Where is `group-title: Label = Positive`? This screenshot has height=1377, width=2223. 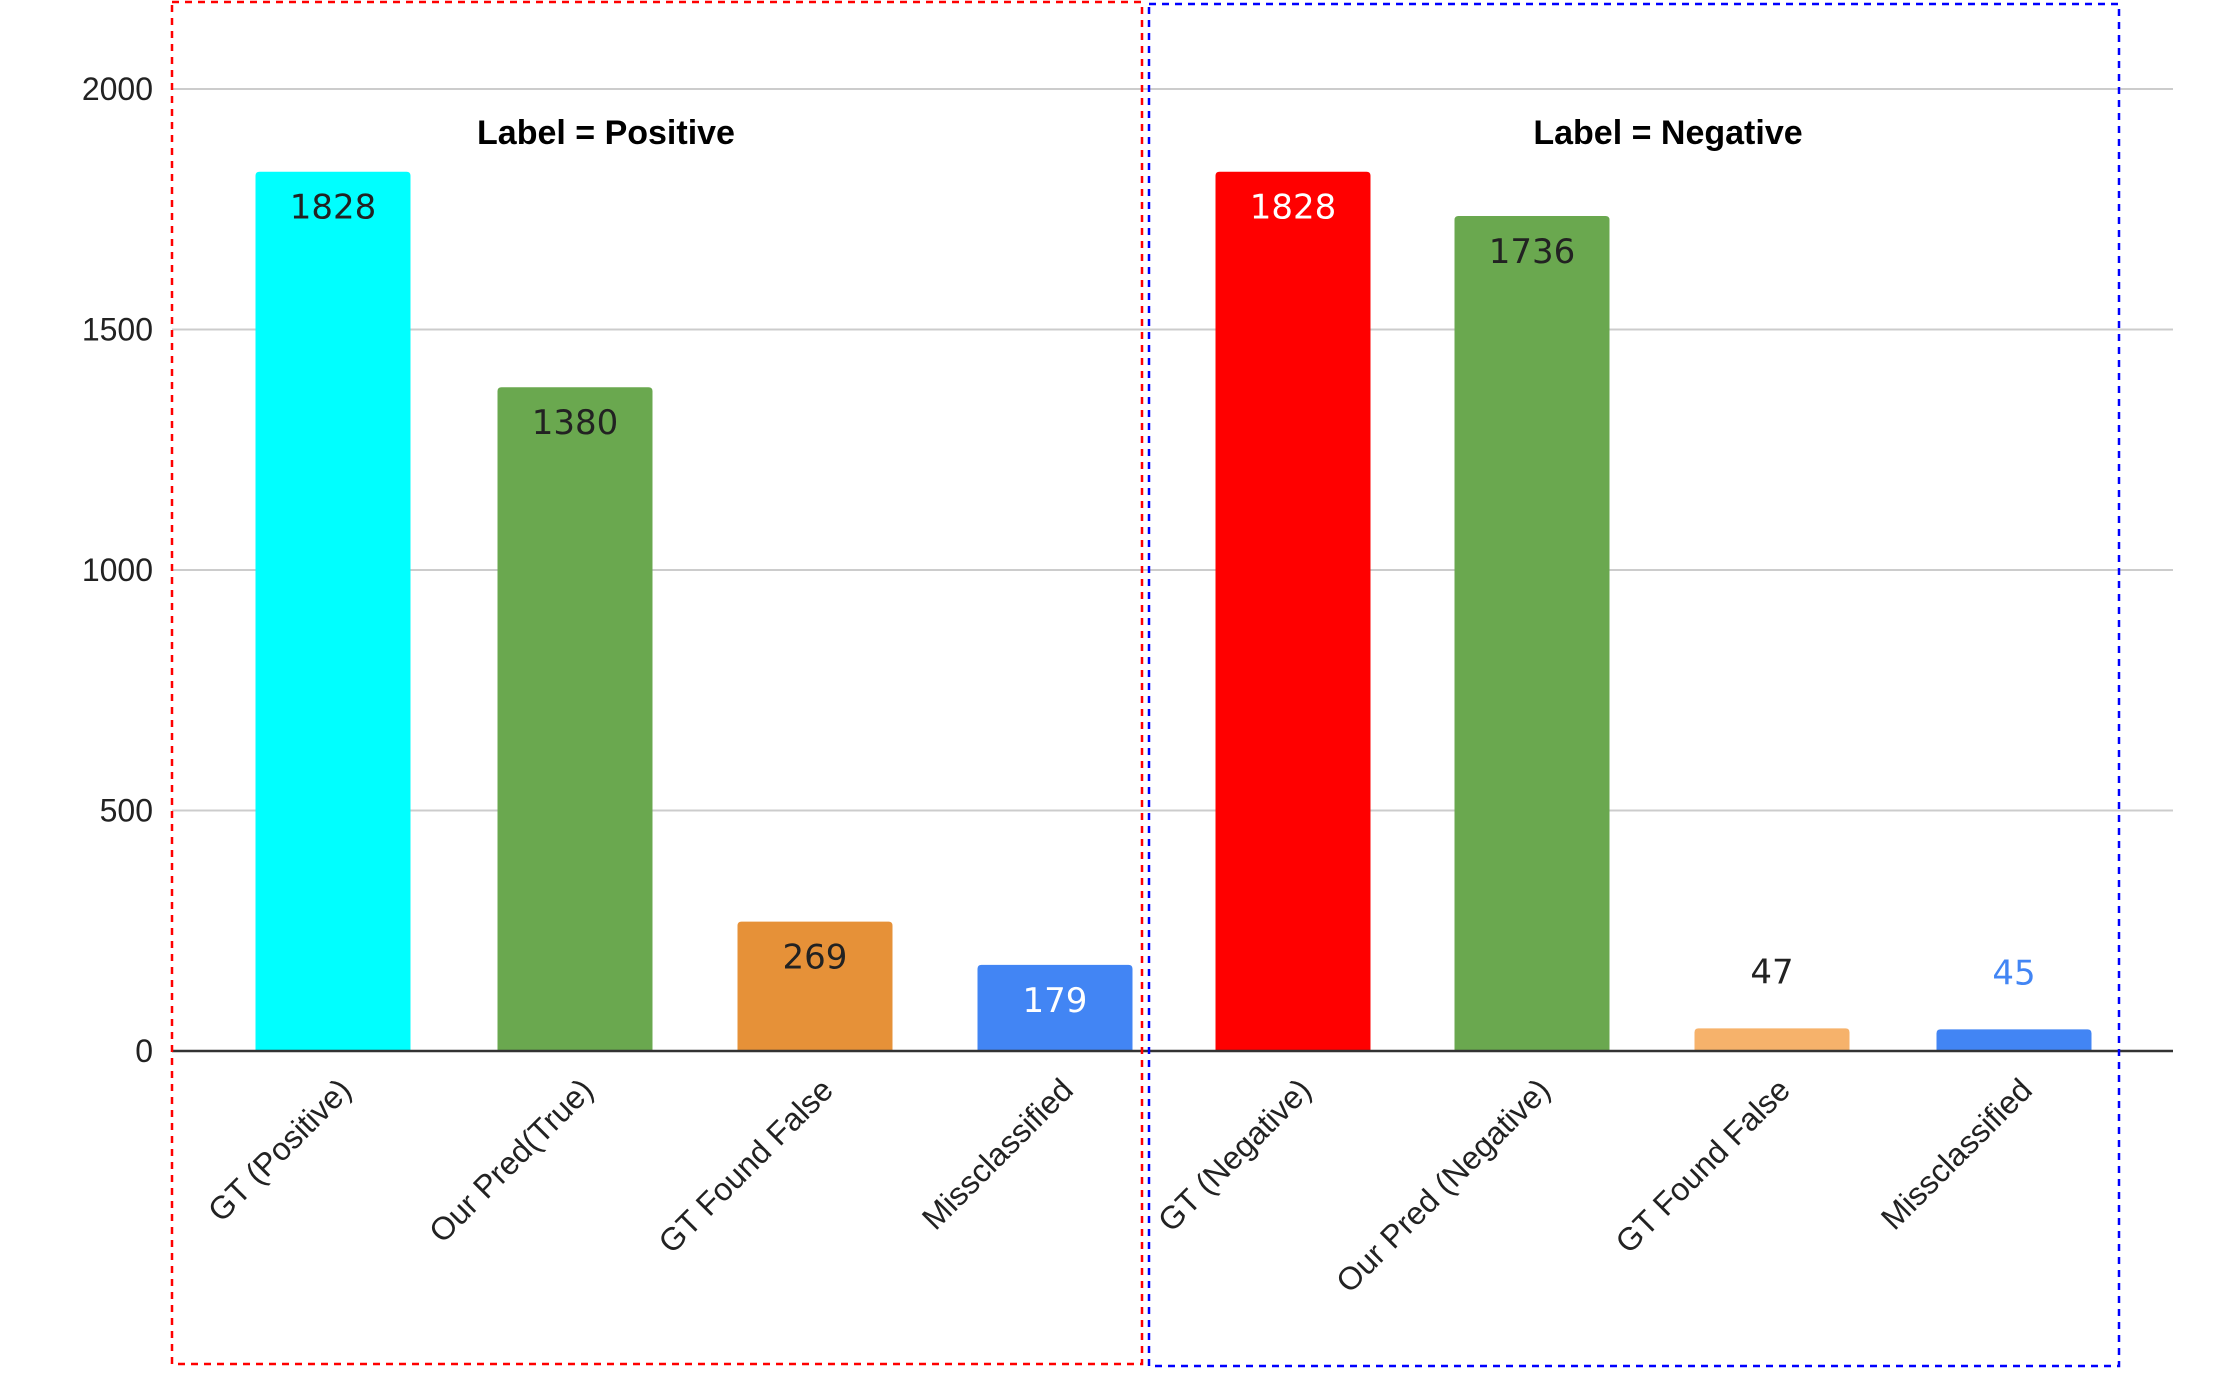 group-title: Label = Positive is located at coordinates (606, 133).